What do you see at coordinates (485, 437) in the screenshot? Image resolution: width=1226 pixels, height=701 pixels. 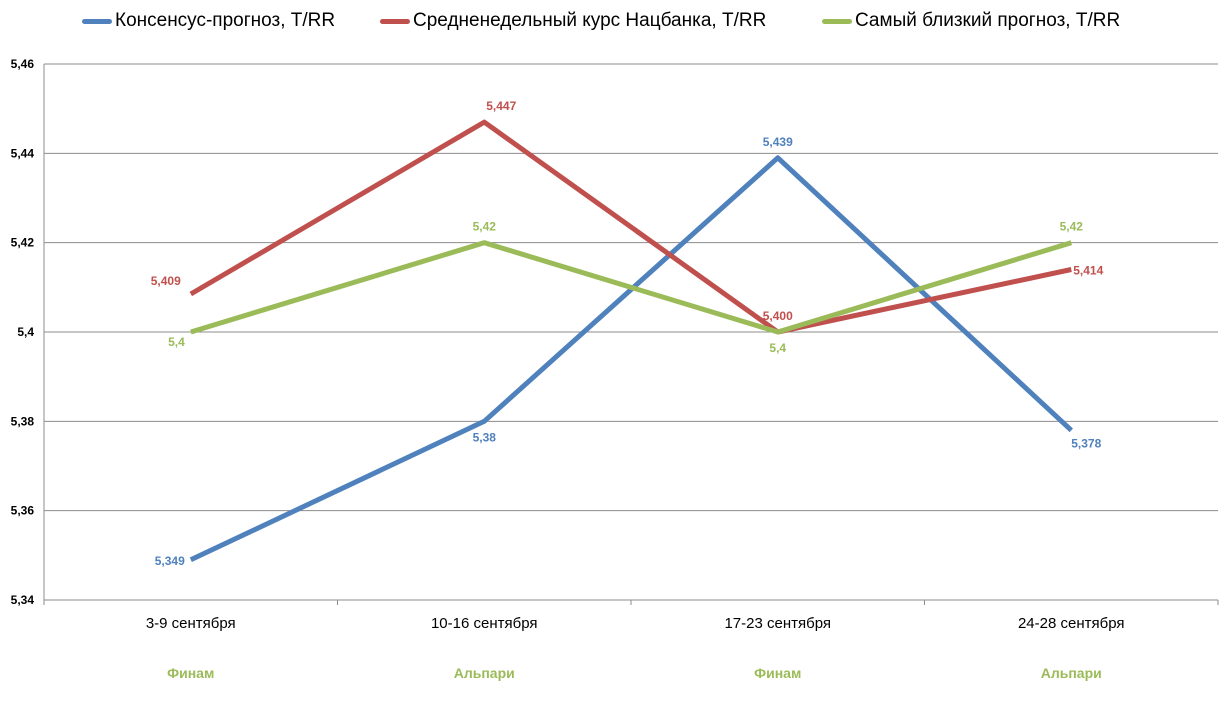 I see `data-label: 5,38` at bounding box center [485, 437].